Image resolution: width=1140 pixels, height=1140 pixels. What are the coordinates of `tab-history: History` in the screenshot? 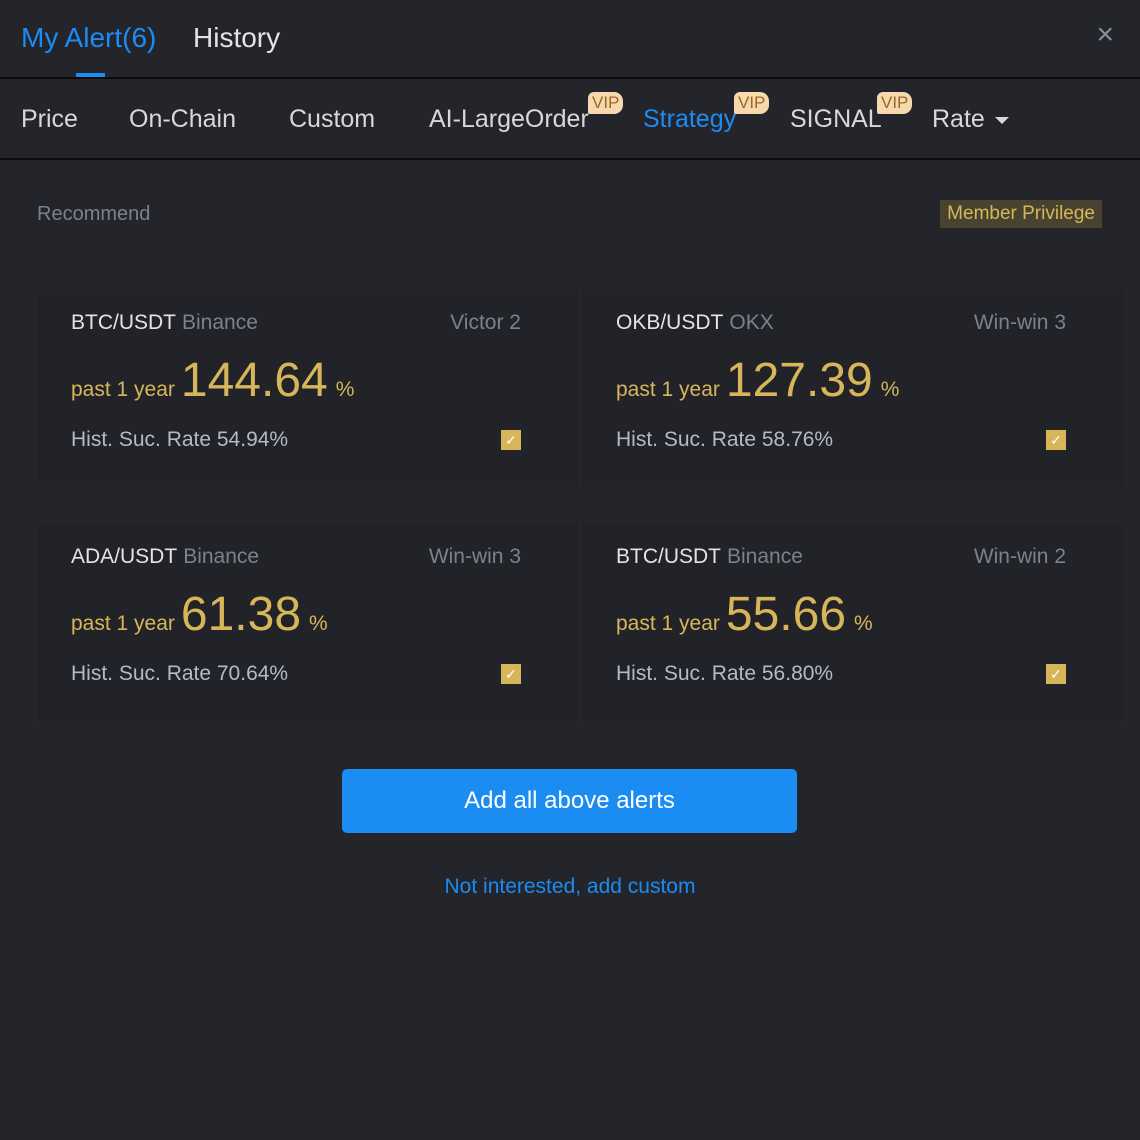 It's located at (237, 37).